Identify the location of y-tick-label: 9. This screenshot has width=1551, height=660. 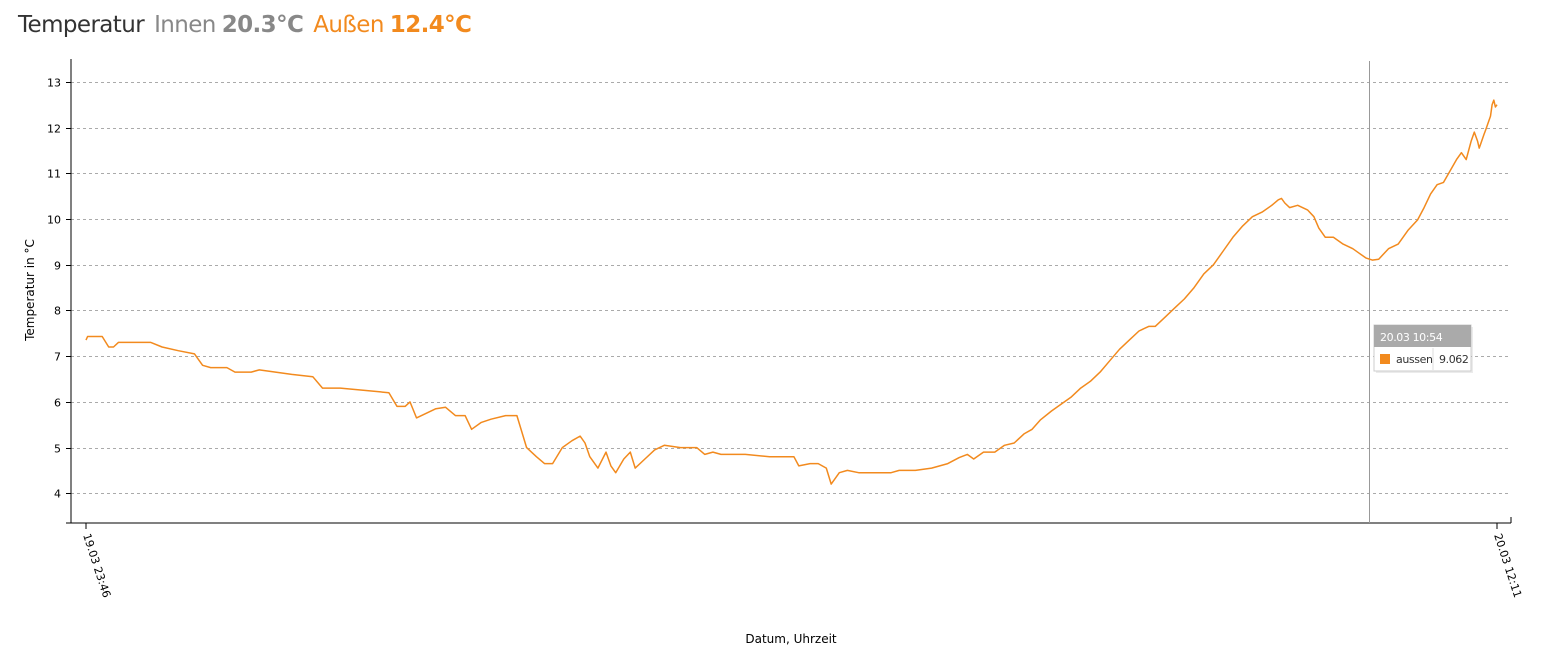
(57, 266).